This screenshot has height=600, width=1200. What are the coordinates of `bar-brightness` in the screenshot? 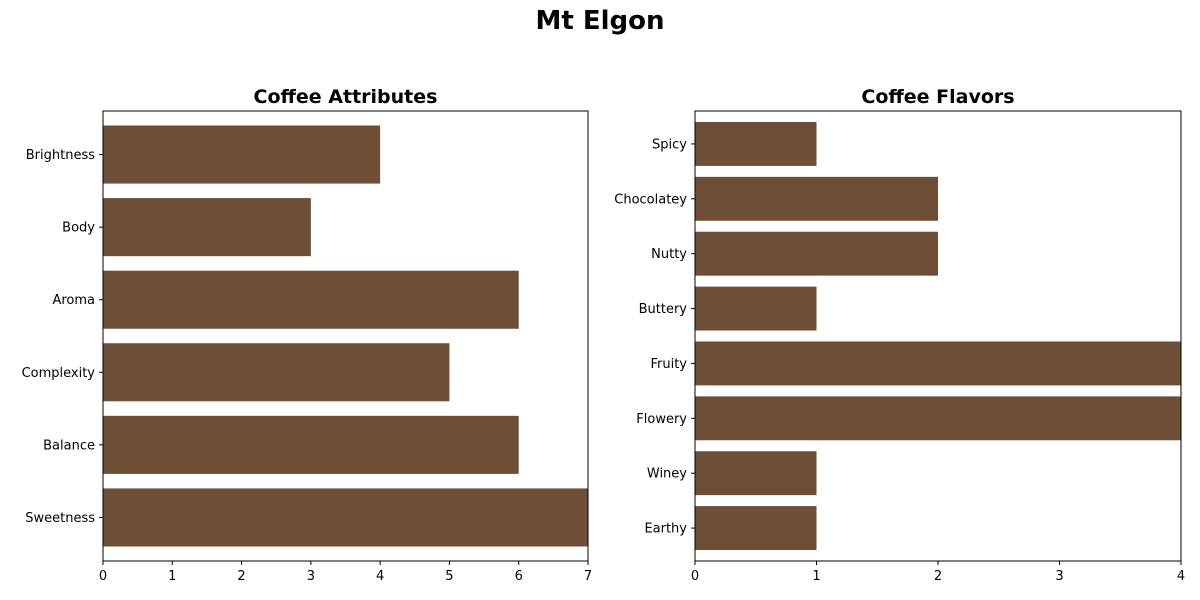 It's located at (242, 154).